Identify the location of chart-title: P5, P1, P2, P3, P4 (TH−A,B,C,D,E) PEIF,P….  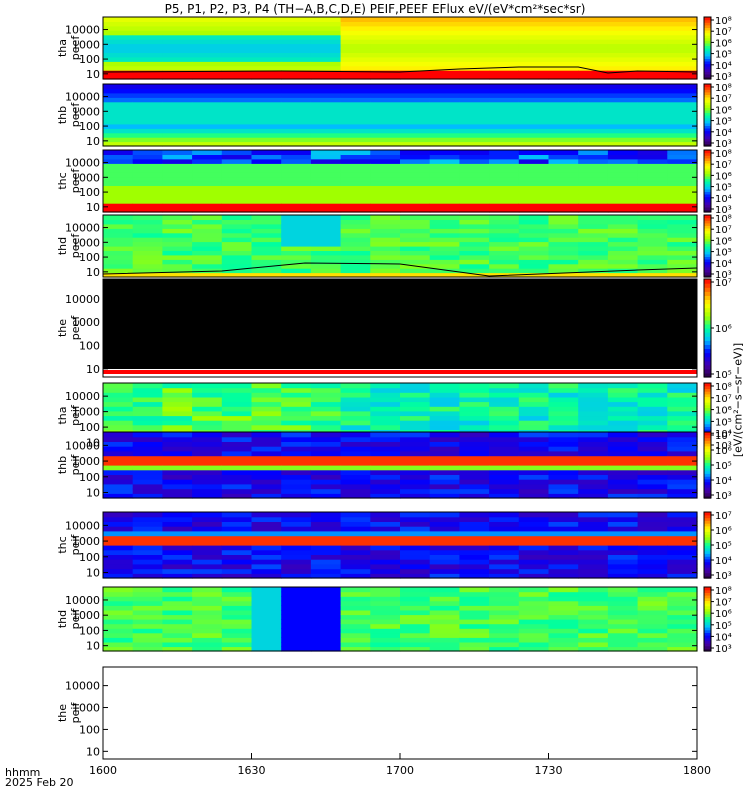
(375, 9).